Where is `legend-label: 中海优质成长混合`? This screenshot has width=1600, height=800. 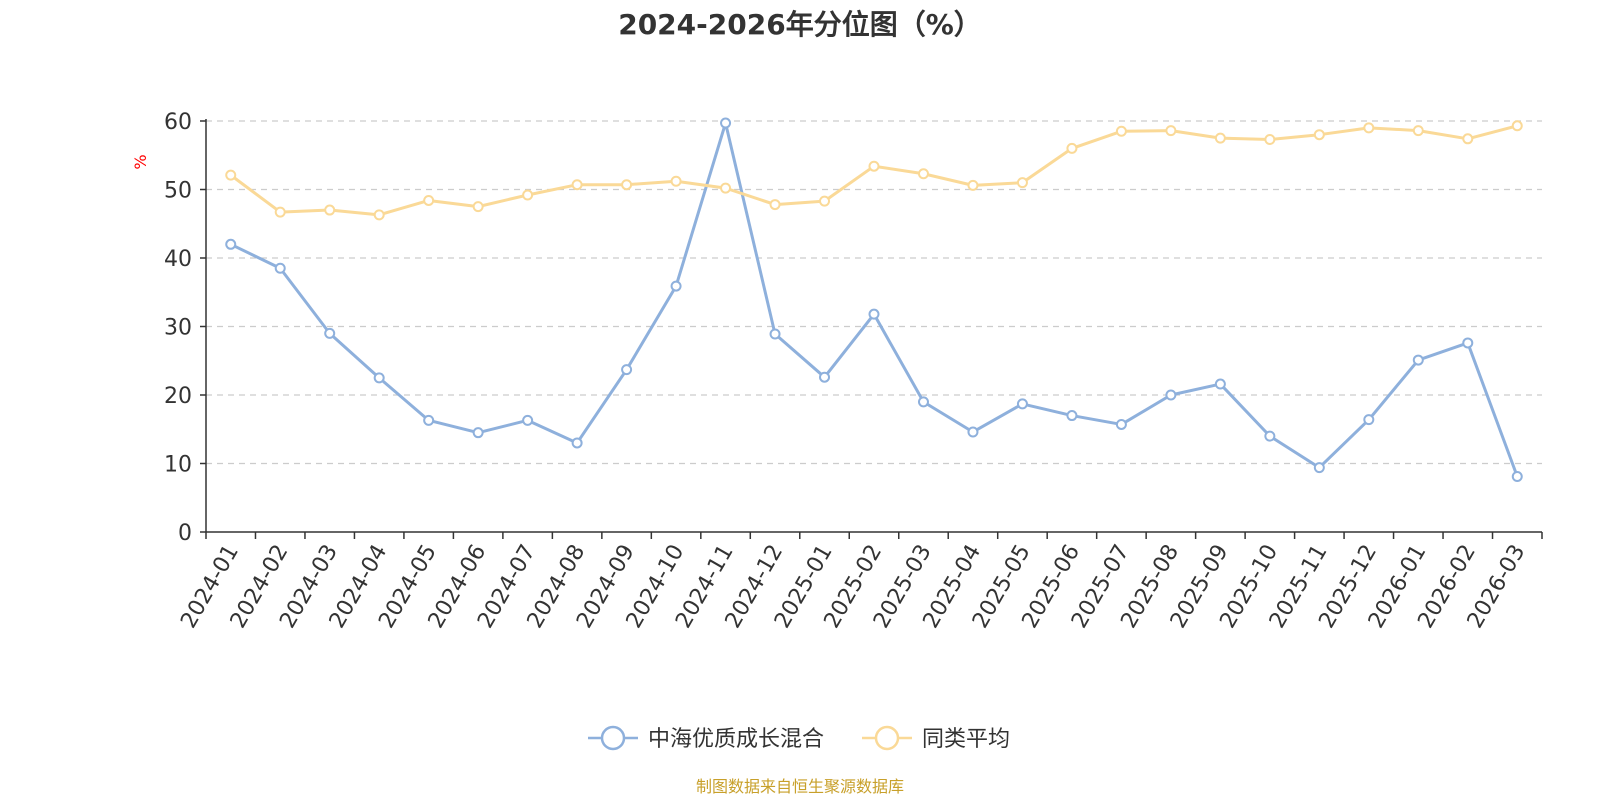
legend-label: 中海优质成长混合 is located at coordinates (736, 739).